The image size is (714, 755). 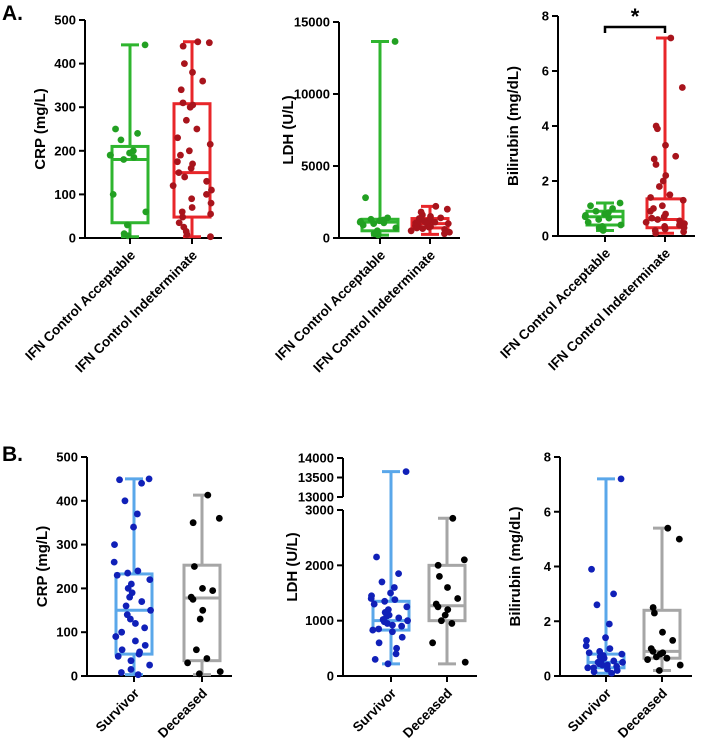 I want to click on panel-label-a: A., so click(x=12, y=13).